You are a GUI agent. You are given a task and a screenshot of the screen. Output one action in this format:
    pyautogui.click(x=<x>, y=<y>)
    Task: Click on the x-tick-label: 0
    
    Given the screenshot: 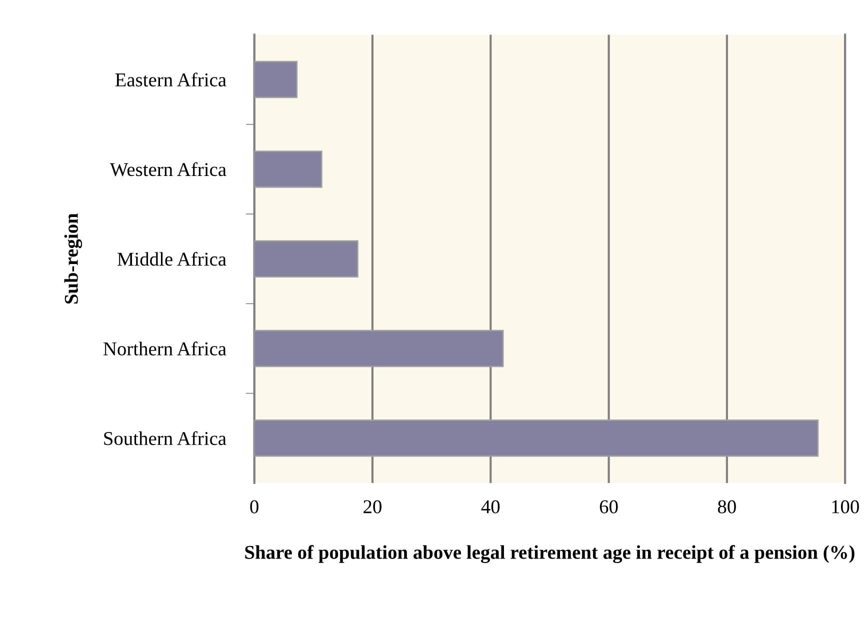 What is the action you would take?
    pyautogui.click(x=254, y=507)
    